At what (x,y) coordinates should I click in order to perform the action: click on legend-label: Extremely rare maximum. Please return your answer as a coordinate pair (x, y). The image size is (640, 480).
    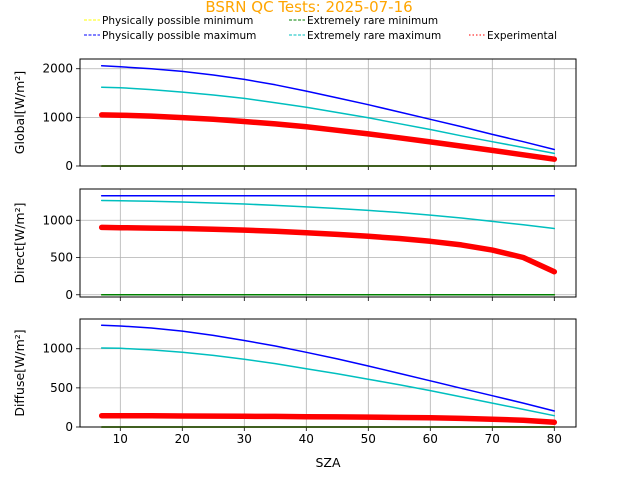
    Looking at the image, I should click on (374, 36).